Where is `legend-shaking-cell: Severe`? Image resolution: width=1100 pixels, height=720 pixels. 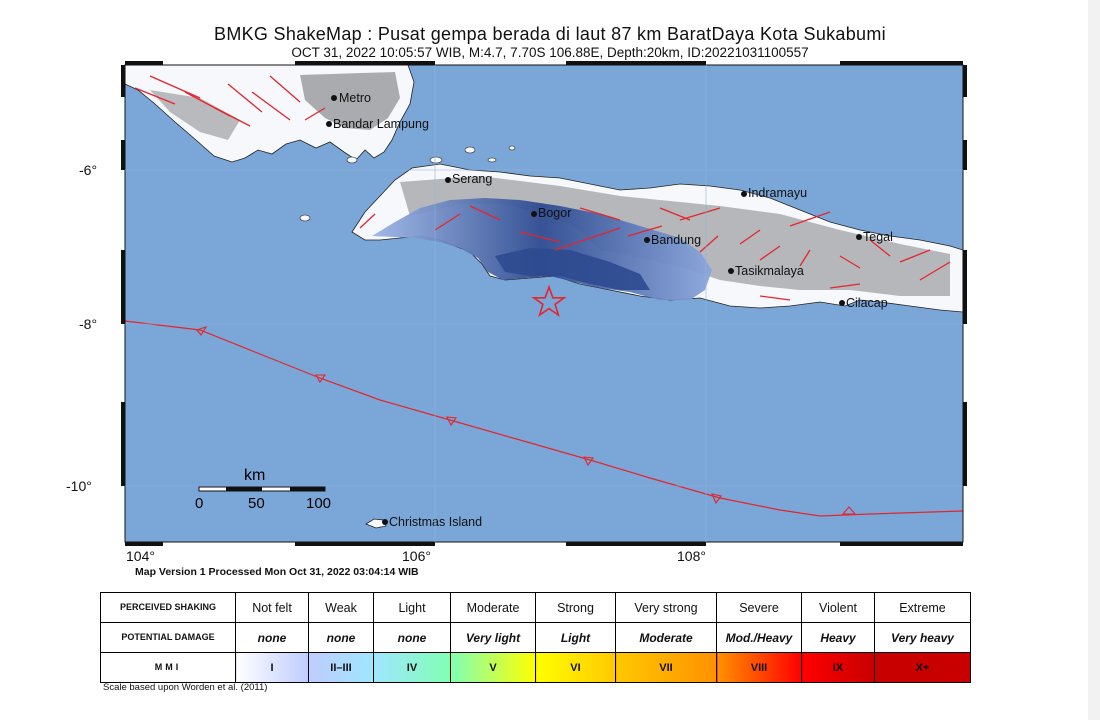
legend-shaking-cell: Severe is located at coordinates (759, 607).